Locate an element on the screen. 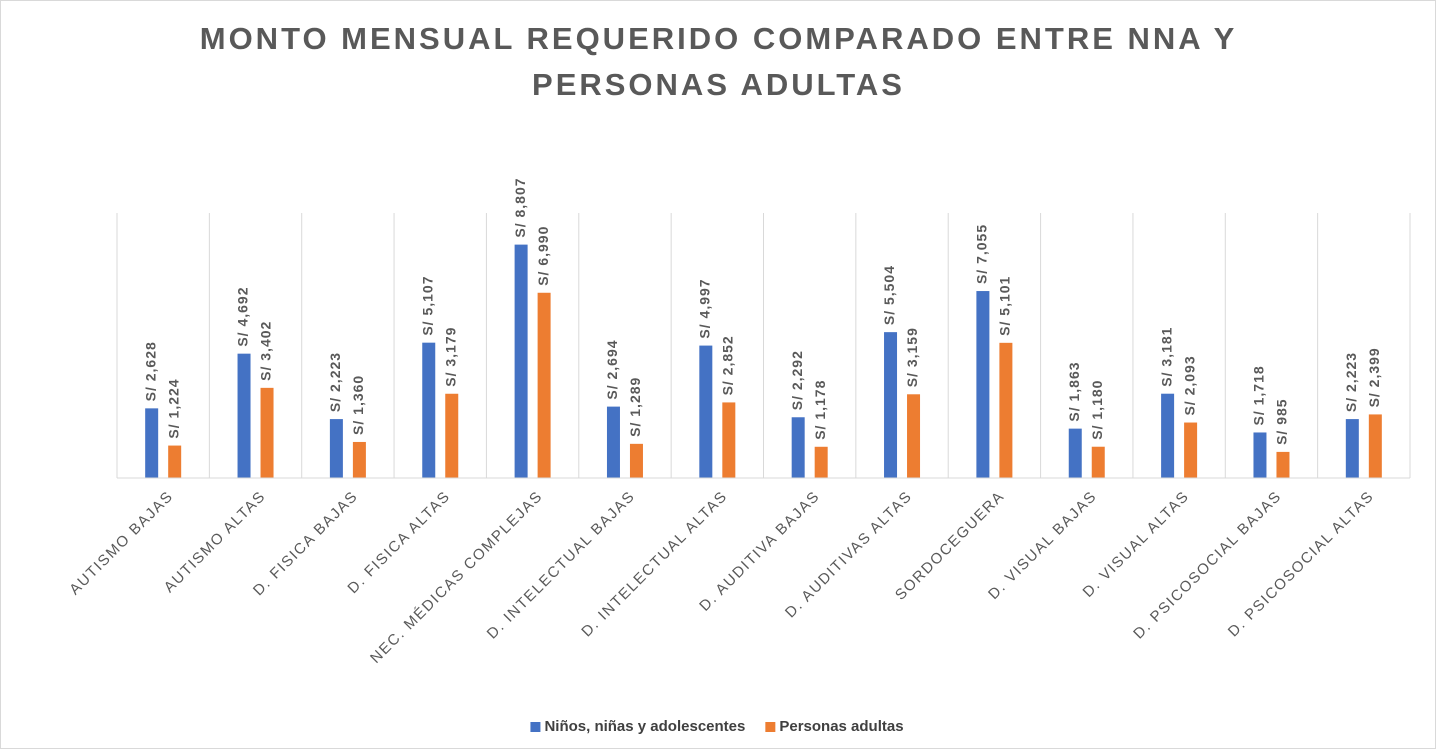 This screenshot has width=1437, height=750. x-tick-label: D. INTELECTUAL ALTAS is located at coordinates (654, 564).